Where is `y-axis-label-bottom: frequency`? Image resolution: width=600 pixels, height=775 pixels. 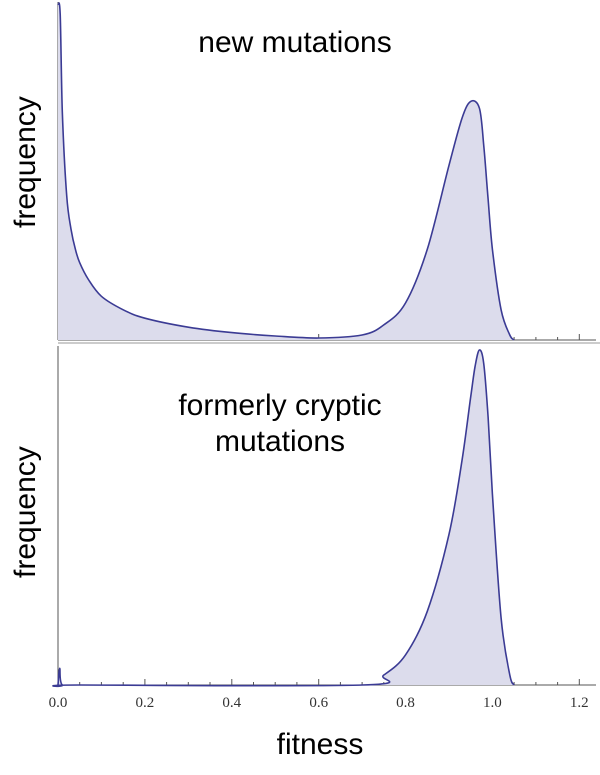
y-axis-label-bottom: frequency is located at coordinates (25, 512).